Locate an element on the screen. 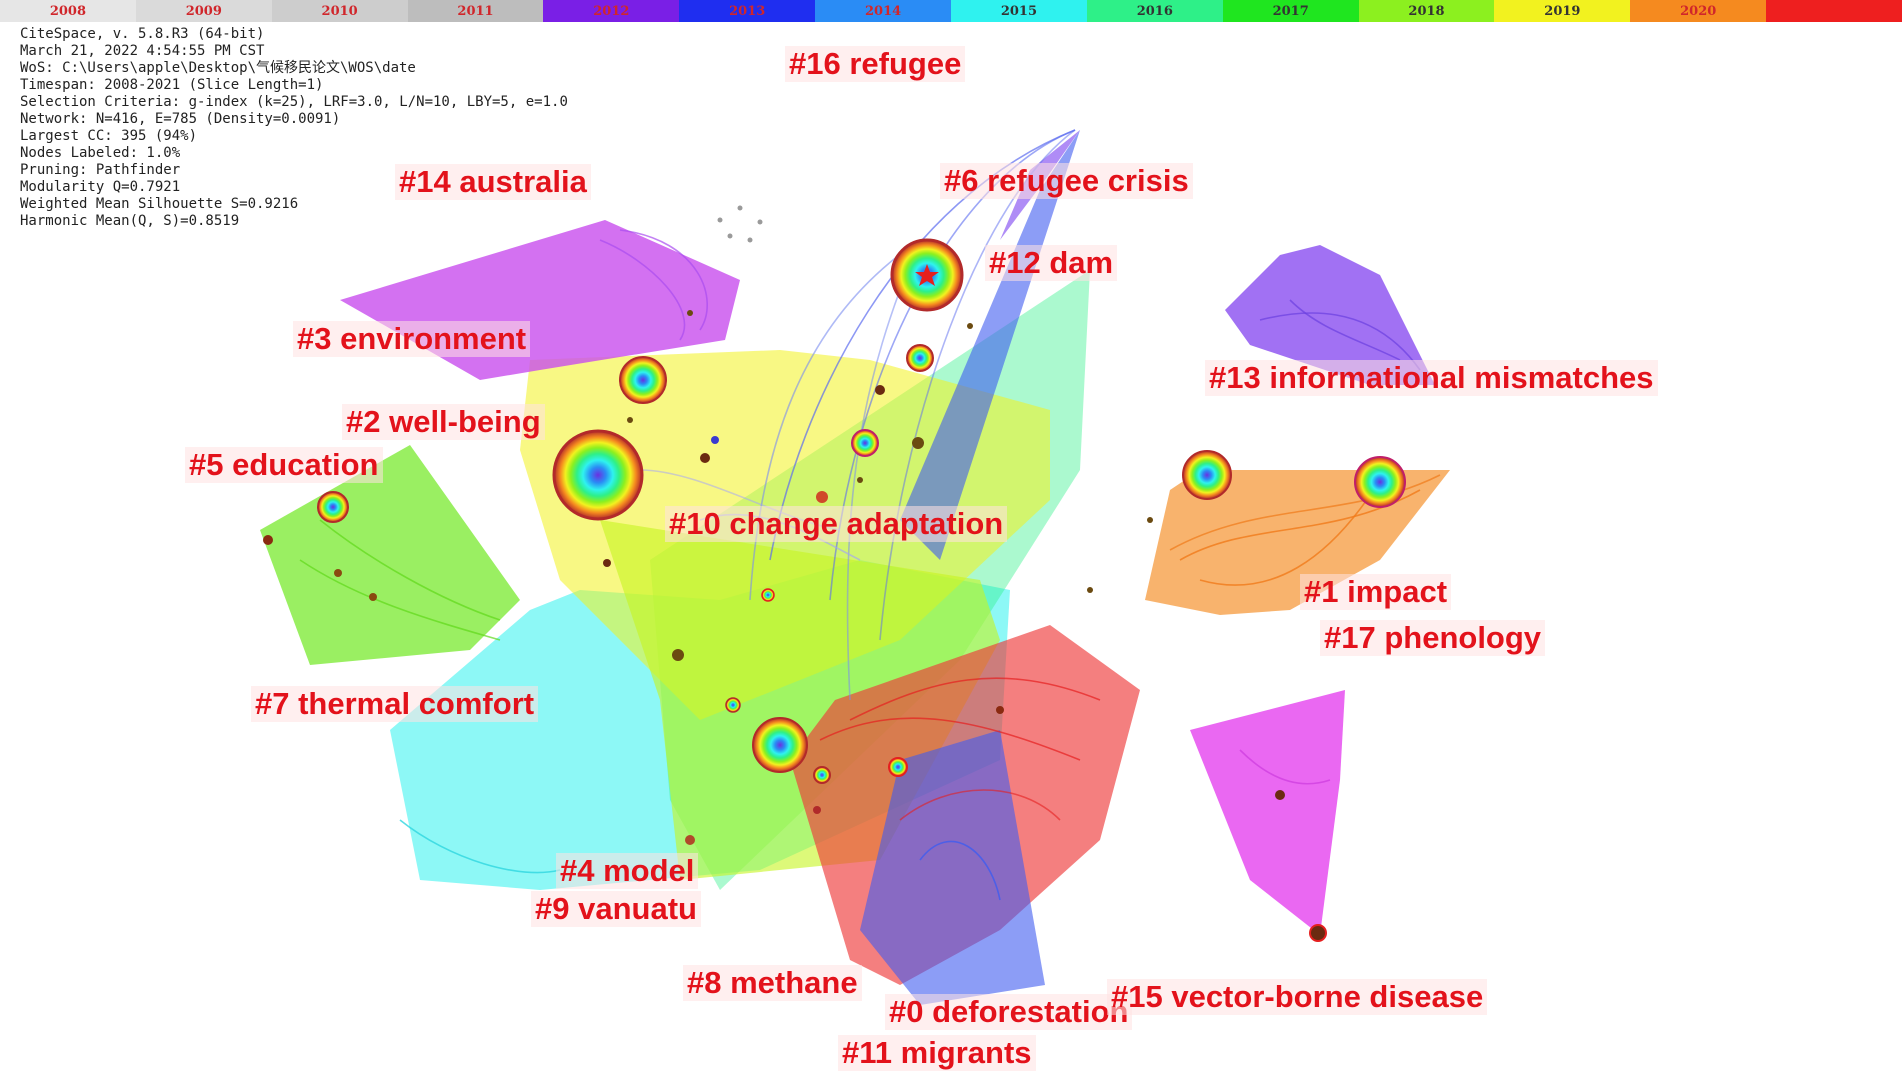 This screenshot has height=1079, width=1902. summary-line: CiteSpace, v. 5.8.R3 (64-bit) is located at coordinates (142, 34).